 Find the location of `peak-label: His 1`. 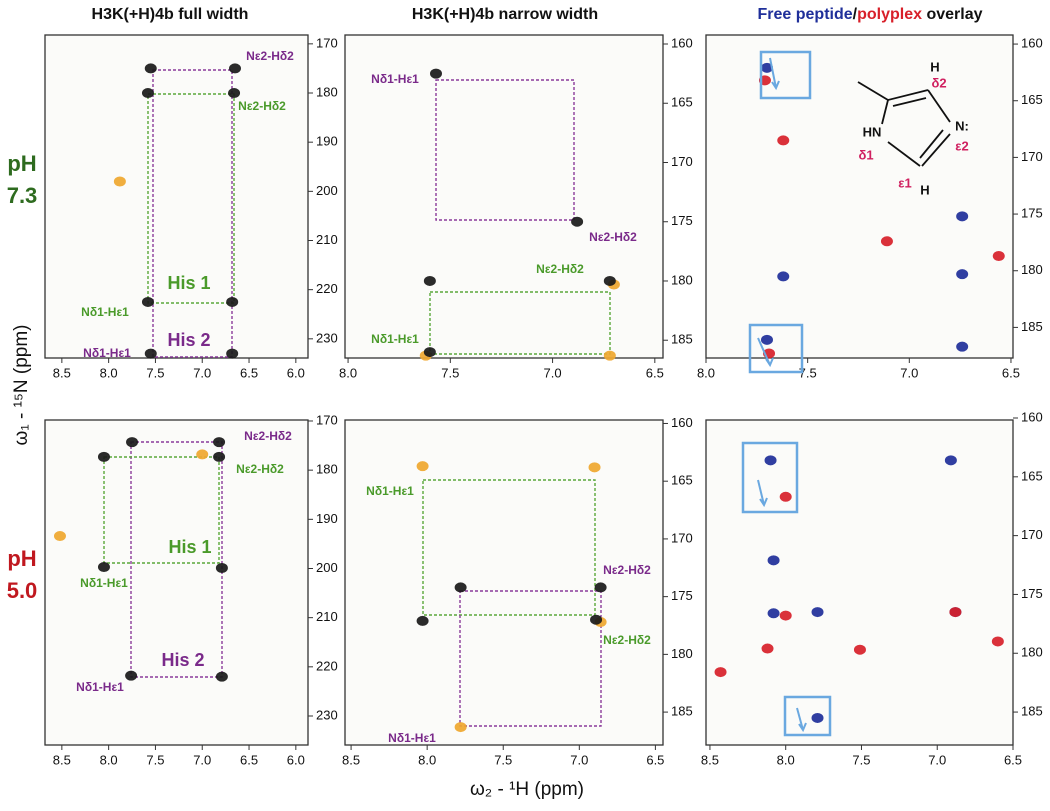

peak-label: His 1 is located at coordinates (188, 283).